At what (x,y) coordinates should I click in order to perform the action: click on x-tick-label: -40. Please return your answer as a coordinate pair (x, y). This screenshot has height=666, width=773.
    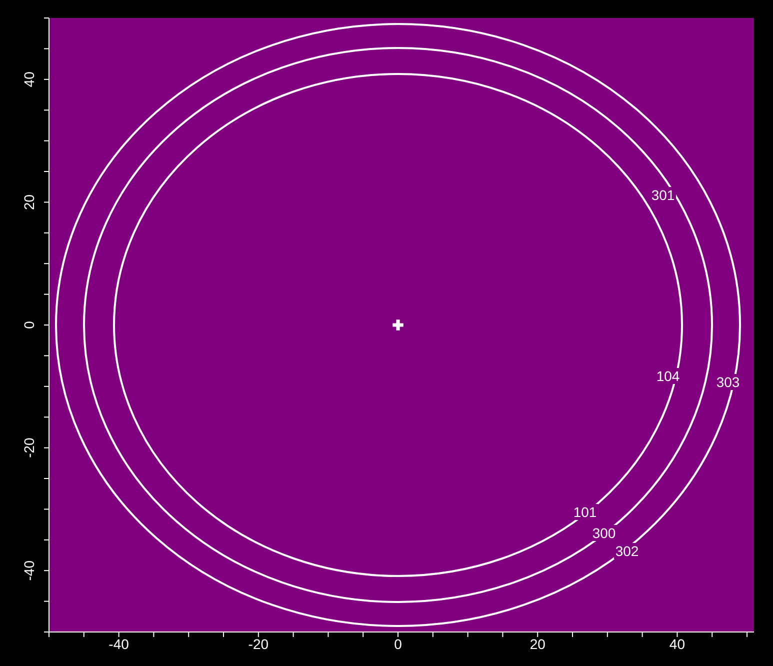
    Looking at the image, I should click on (119, 644).